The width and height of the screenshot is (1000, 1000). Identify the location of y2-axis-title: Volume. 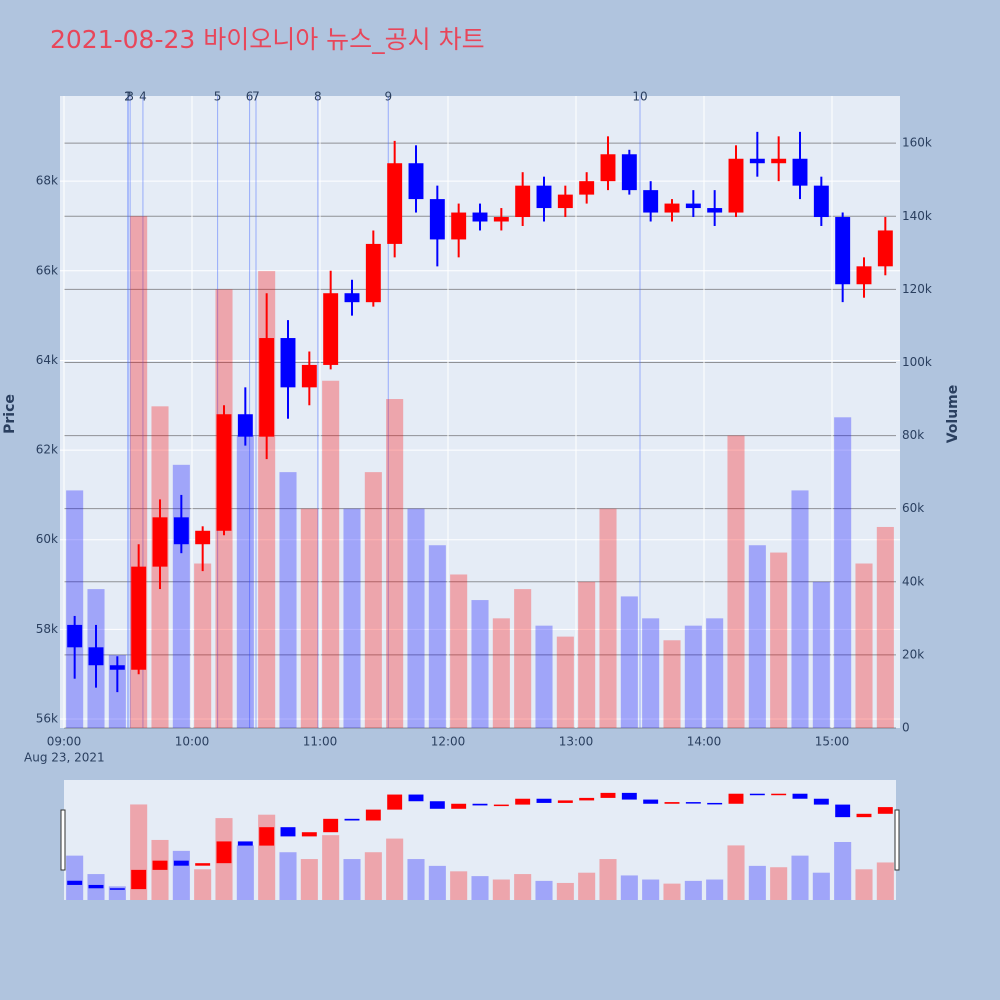
(953, 414).